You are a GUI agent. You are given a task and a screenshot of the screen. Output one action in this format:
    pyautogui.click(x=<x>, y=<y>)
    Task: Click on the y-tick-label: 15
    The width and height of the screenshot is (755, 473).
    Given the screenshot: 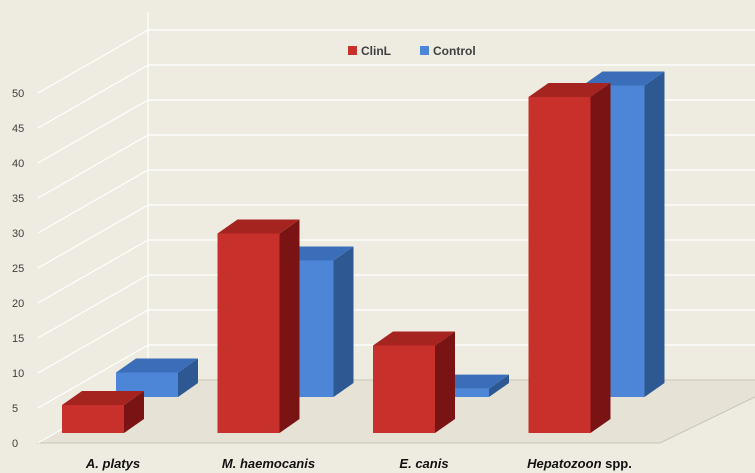 What is the action you would take?
    pyautogui.click(x=18, y=339)
    